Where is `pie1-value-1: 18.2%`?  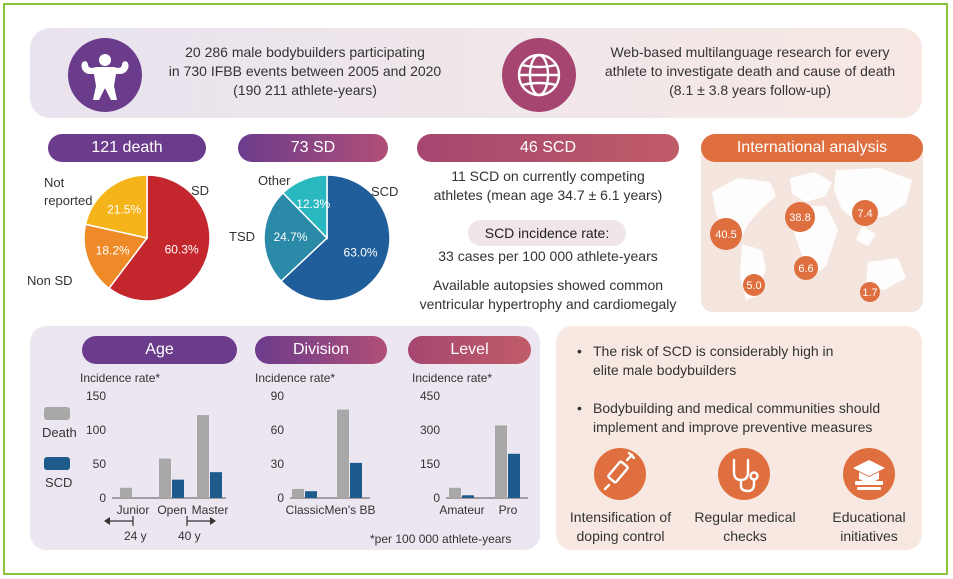
pie1-value-1: 18.2% is located at coordinates (113, 251).